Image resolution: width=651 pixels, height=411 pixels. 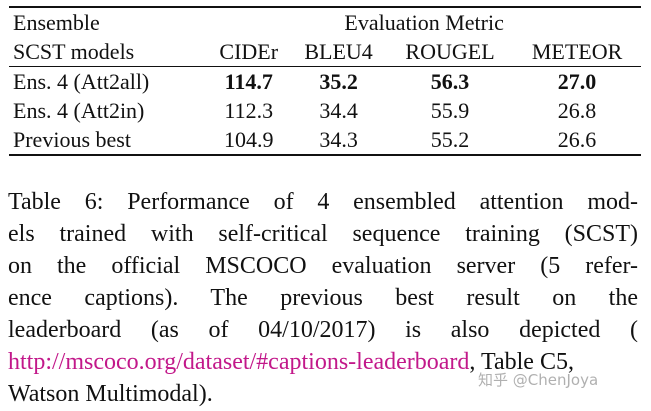 I want to click on cell-bleu4: 34.4, so click(x=338, y=110).